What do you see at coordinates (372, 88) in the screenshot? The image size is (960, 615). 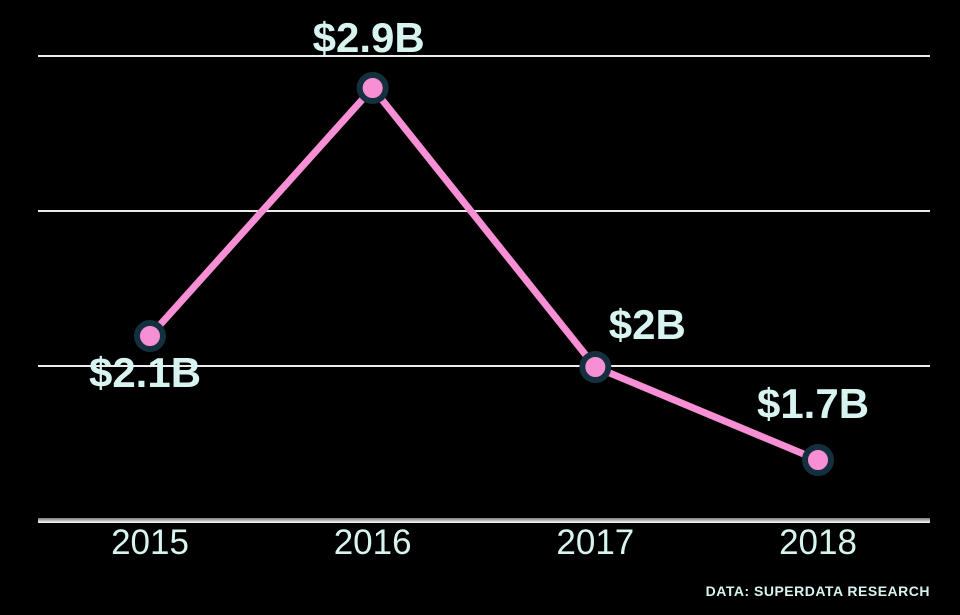 I see `data-point-2016` at bounding box center [372, 88].